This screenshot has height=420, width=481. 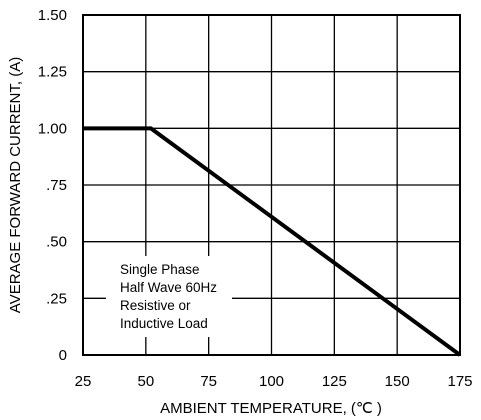 What do you see at coordinates (63, 355) in the screenshot?
I see `y-tick-label: 0` at bounding box center [63, 355].